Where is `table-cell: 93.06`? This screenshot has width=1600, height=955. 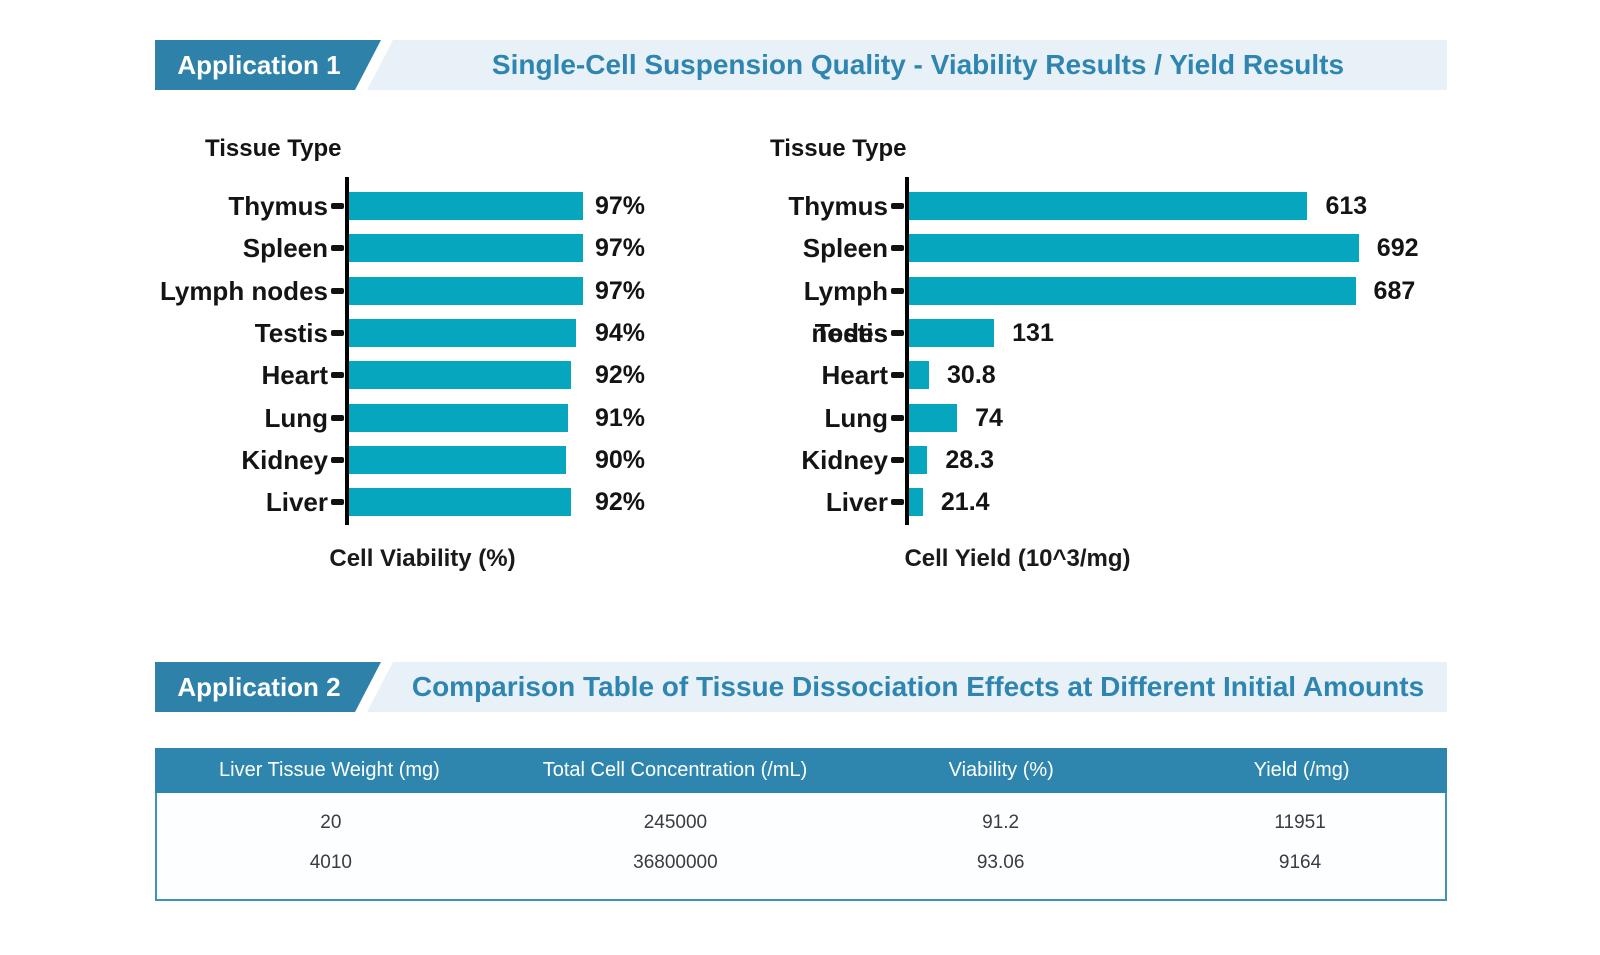
table-cell: 93.06 is located at coordinates (1000, 862).